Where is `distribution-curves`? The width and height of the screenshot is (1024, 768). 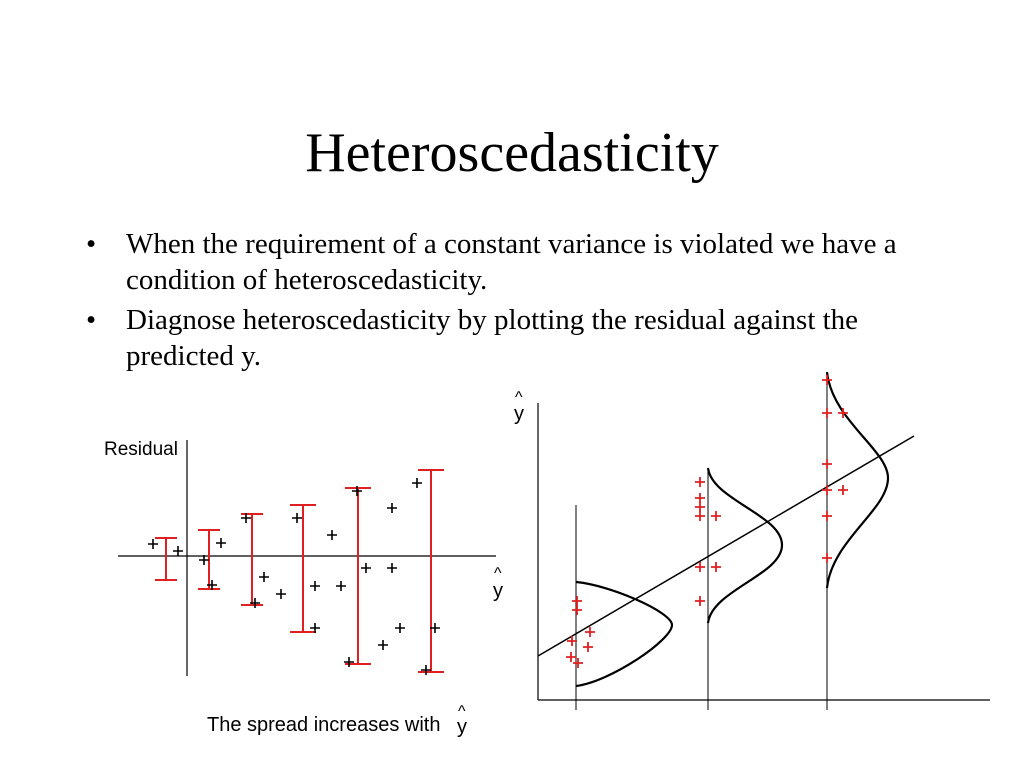
distribution-curves is located at coordinates (732, 529).